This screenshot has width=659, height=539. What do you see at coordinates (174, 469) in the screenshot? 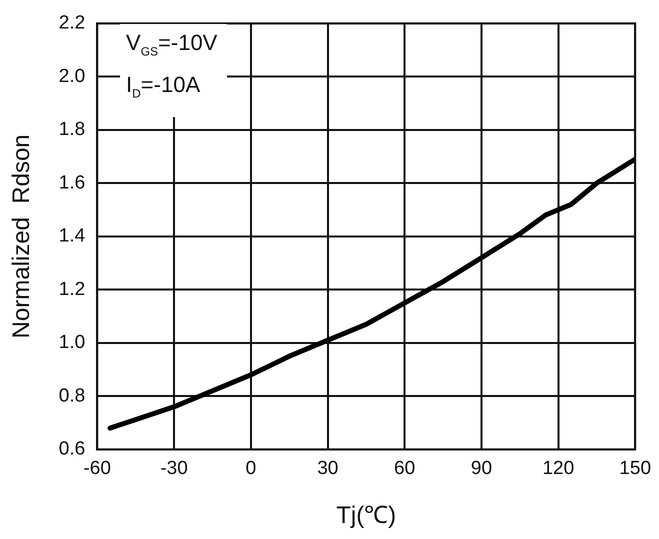
I see `x-tick-label: -30` at bounding box center [174, 469].